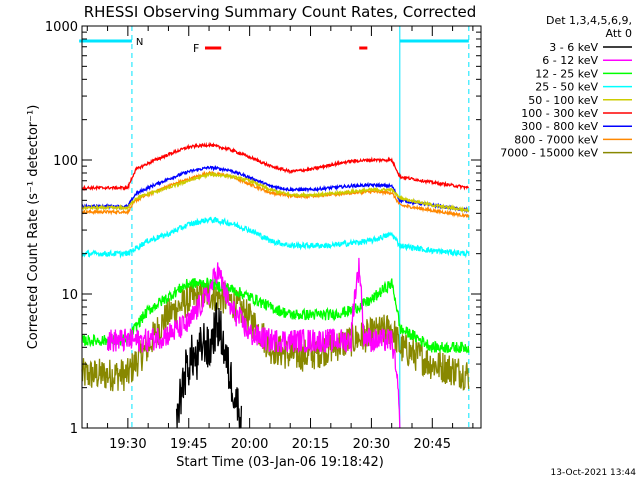  I want to click on x-tick-label: 20:15, so click(310, 444).